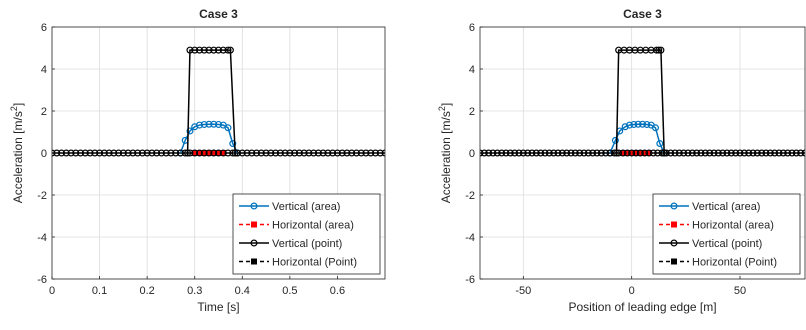  What do you see at coordinates (52, 291) in the screenshot?
I see `x-tick-label: 0` at bounding box center [52, 291].